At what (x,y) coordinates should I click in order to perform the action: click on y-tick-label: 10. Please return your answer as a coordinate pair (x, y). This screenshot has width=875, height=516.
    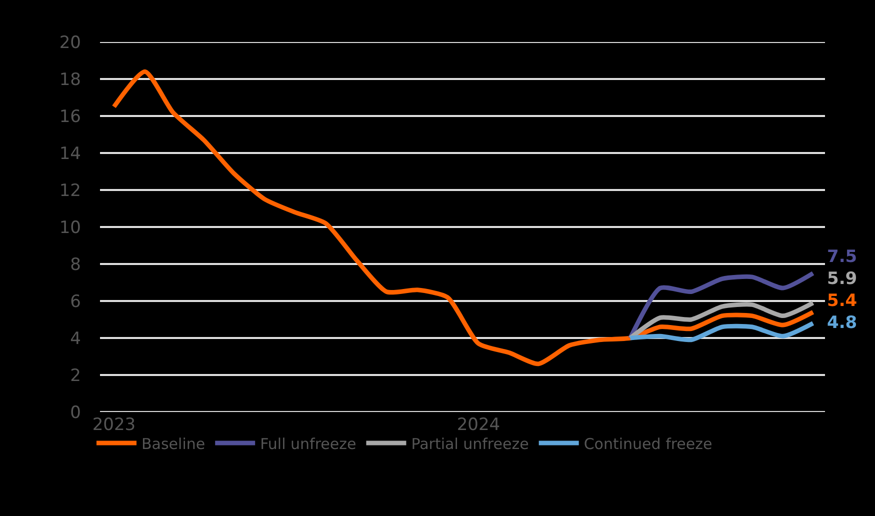
    Looking at the image, I should click on (70, 228).